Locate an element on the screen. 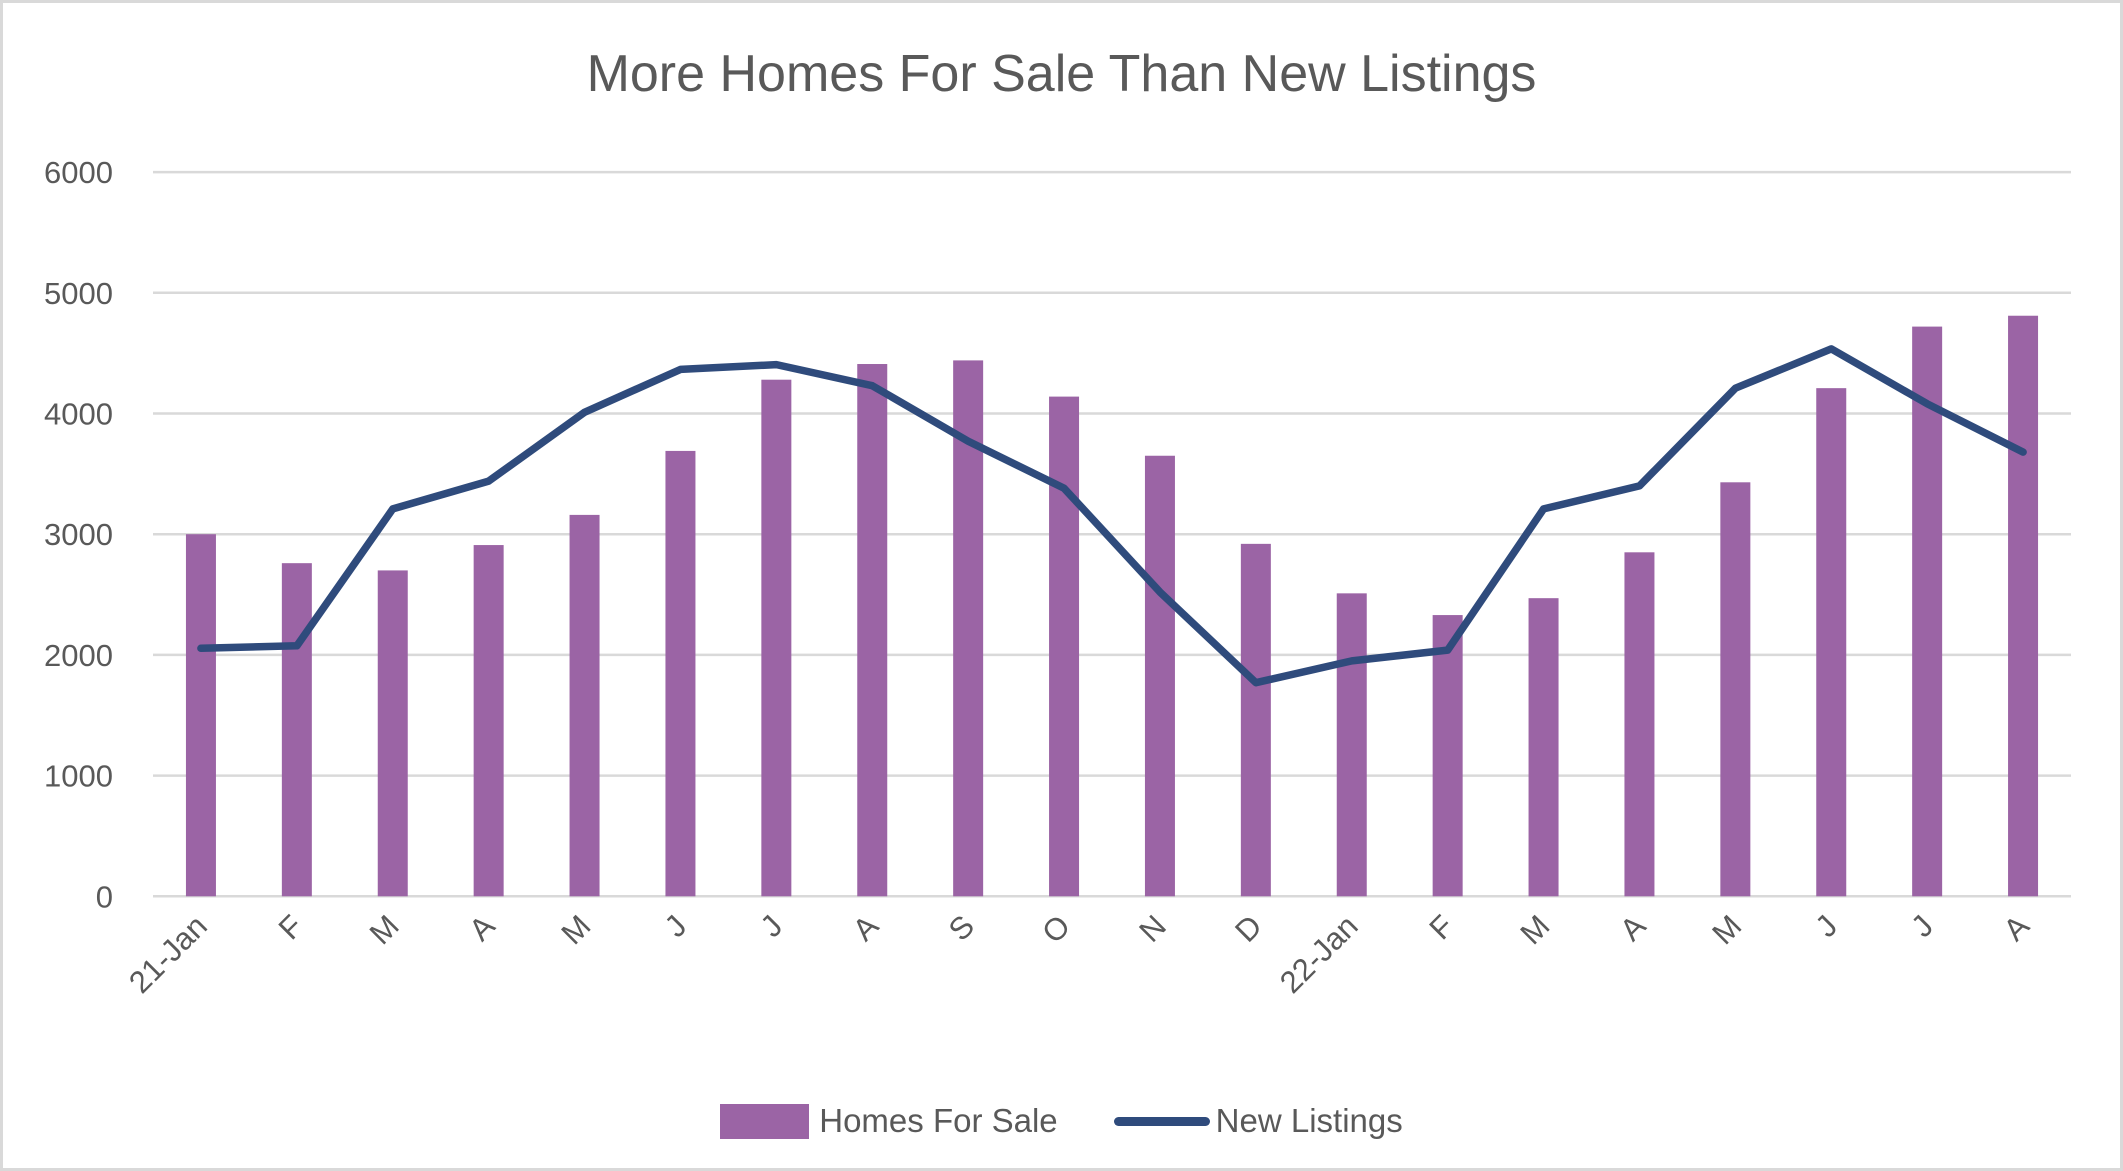 This screenshot has width=2123, height=1171. legend-label: Homes For Sale is located at coordinates (938, 1120).